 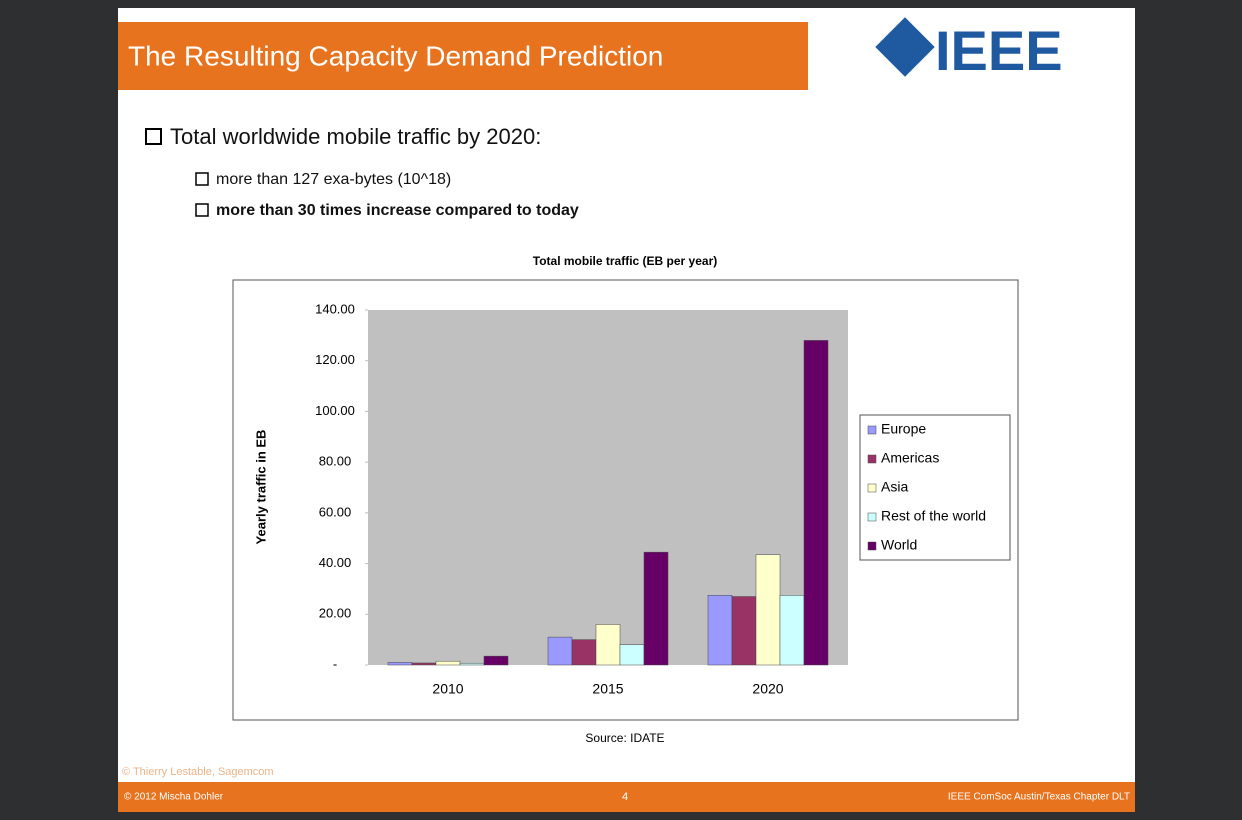 I want to click on footer-right: IEEE ComSoc Austin/Texas Chapter DLT, so click(x=1039, y=797).